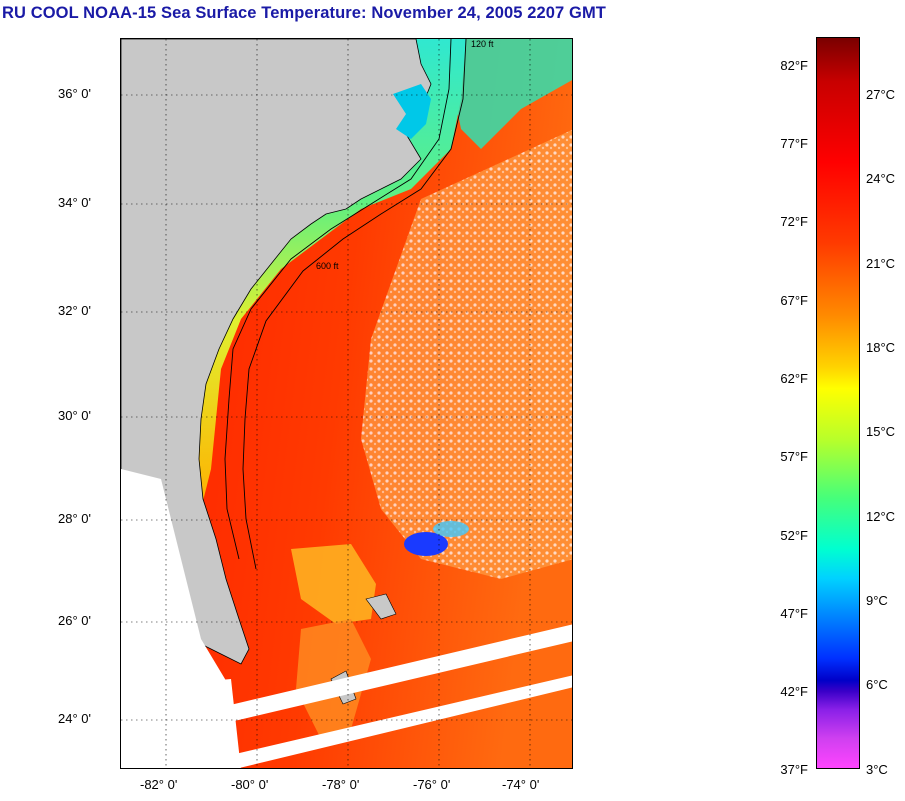 This screenshot has height=801, width=905. Describe the element at coordinates (794, 456) in the screenshot. I see `colorbar-label-57f: 57°F` at that location.